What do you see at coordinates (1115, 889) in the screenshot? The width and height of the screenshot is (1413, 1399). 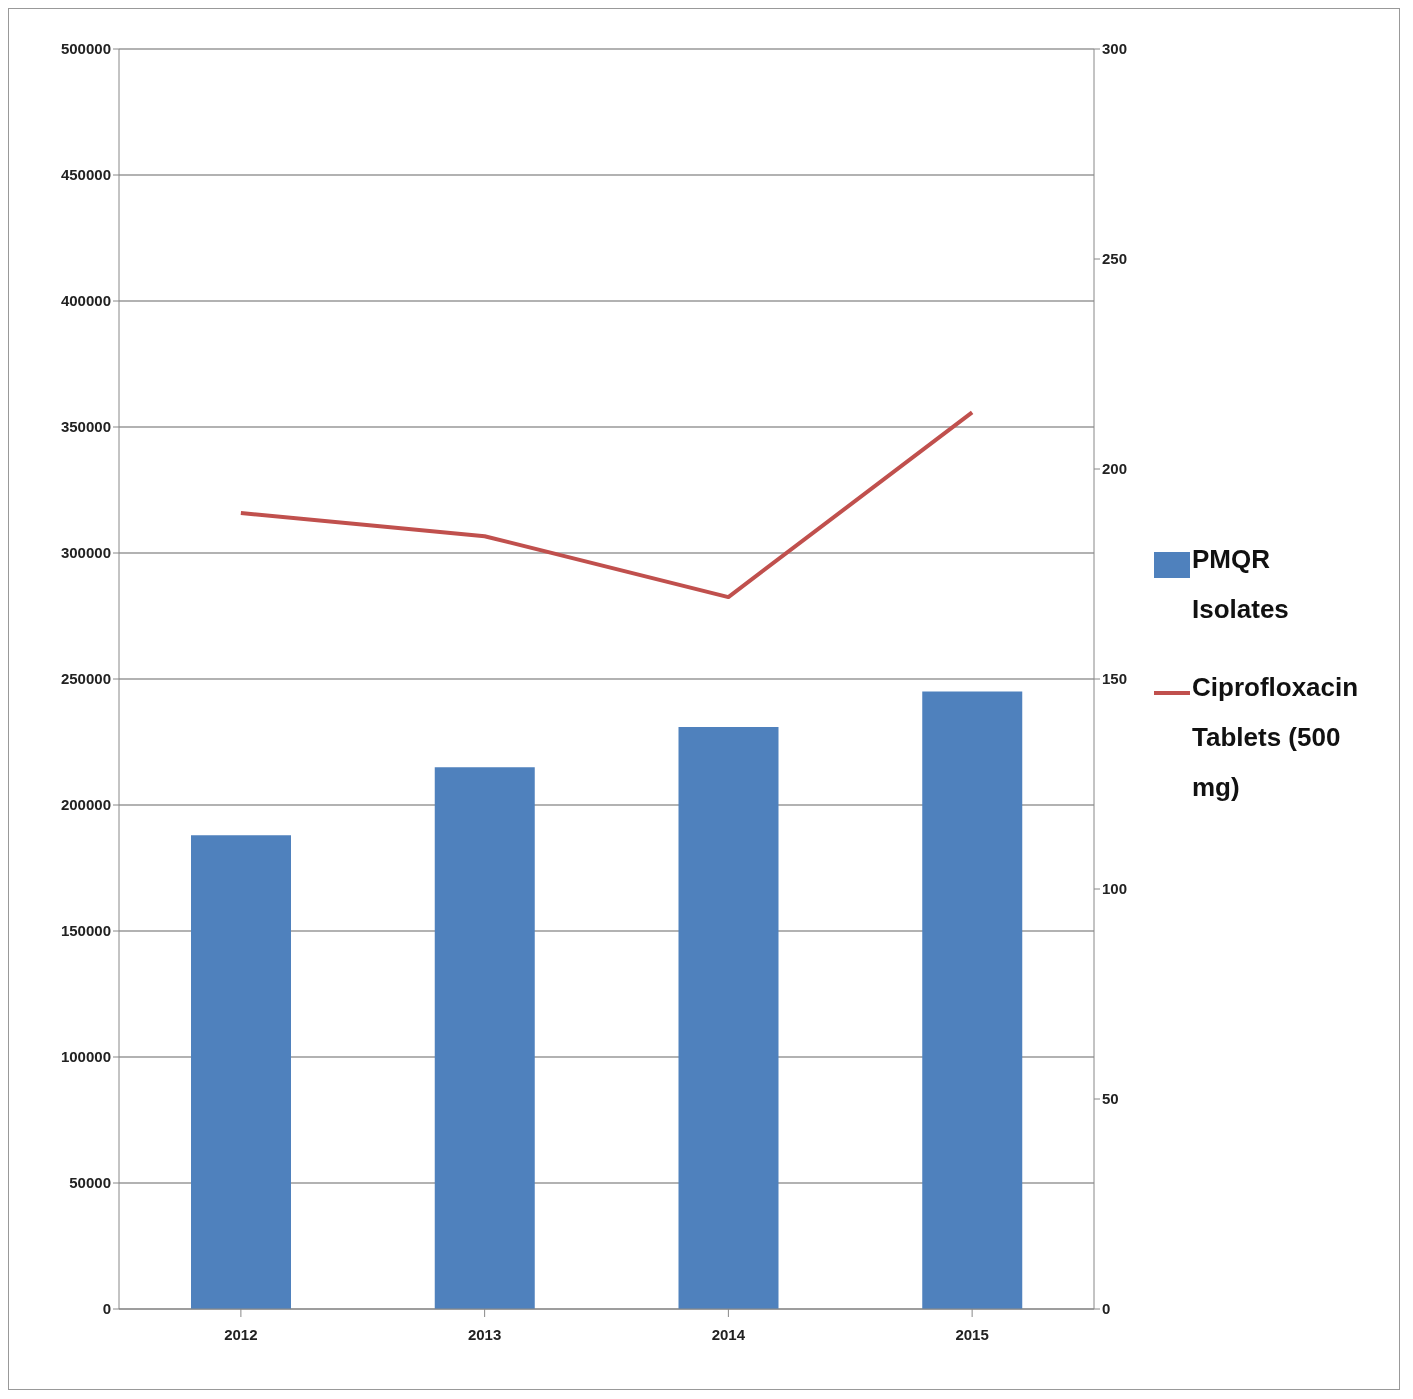 I see `y2-tick-label: 100` at bounding box center [1115, 889].